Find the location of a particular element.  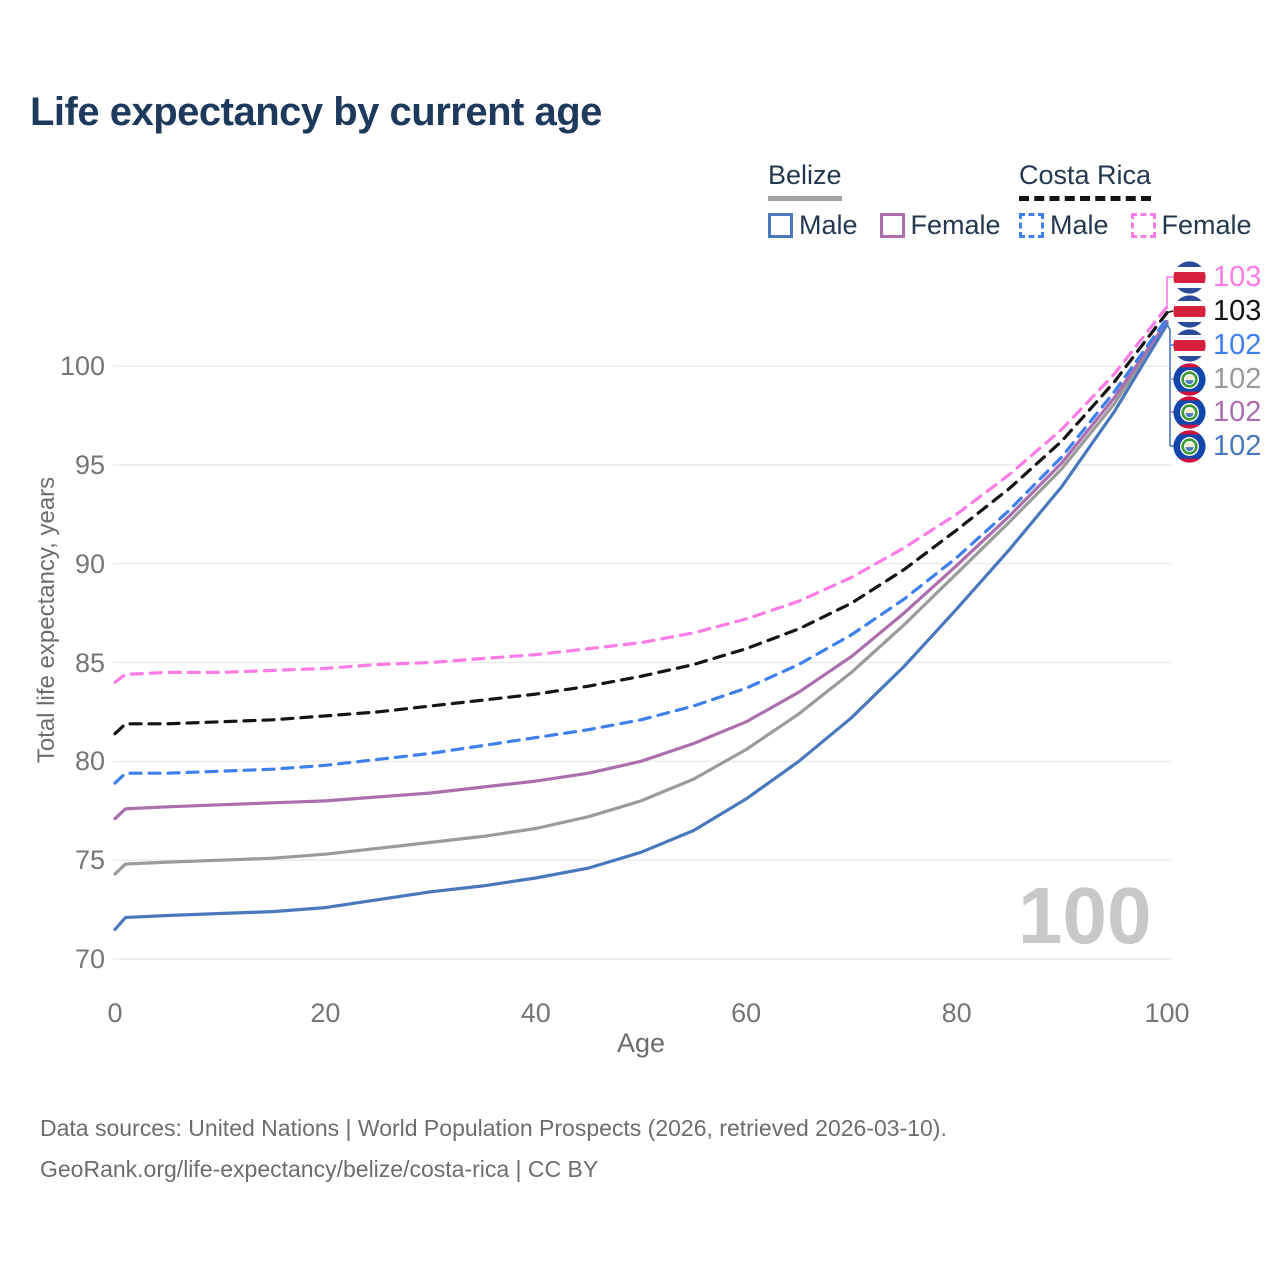

x-axis-title: Age is located at coordinates (641, 1043).